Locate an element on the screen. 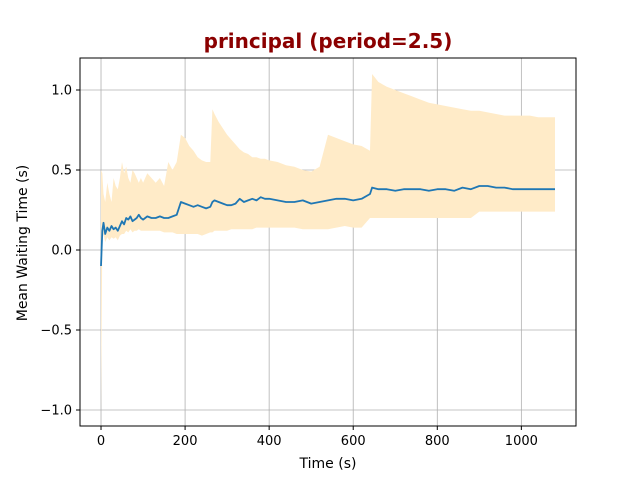  x-tick-label: 400 is located at coordinates (269, 441).